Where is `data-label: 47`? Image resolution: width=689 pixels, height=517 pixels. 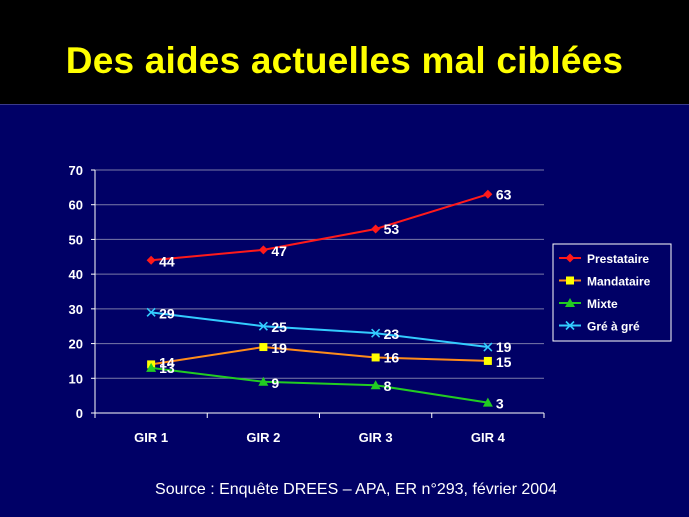
data-label: 47 is located at coordinates (279, 251).